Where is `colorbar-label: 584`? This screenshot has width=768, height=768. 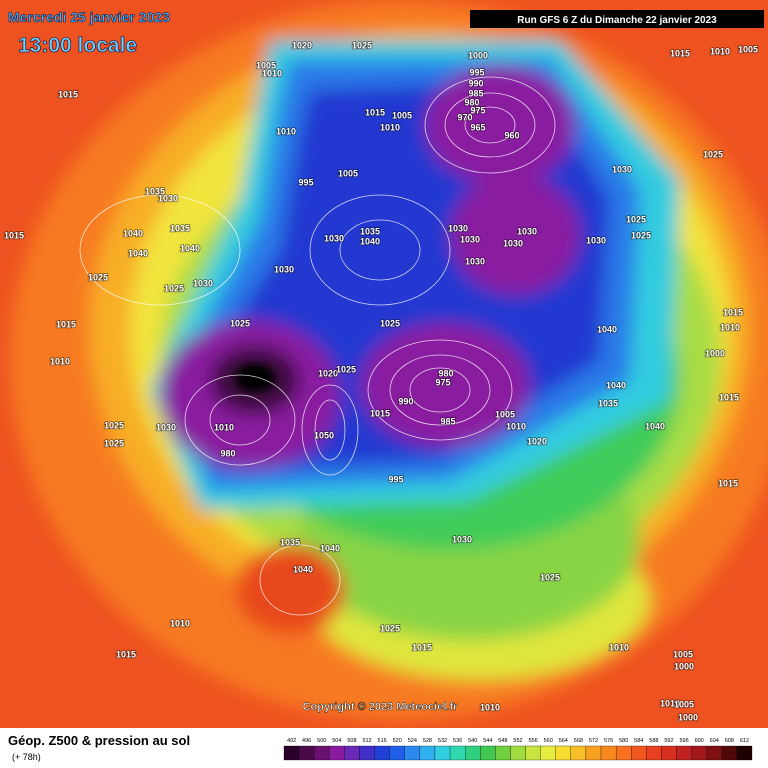 colorbar-label: 584 is located at coordinates (638, 741).